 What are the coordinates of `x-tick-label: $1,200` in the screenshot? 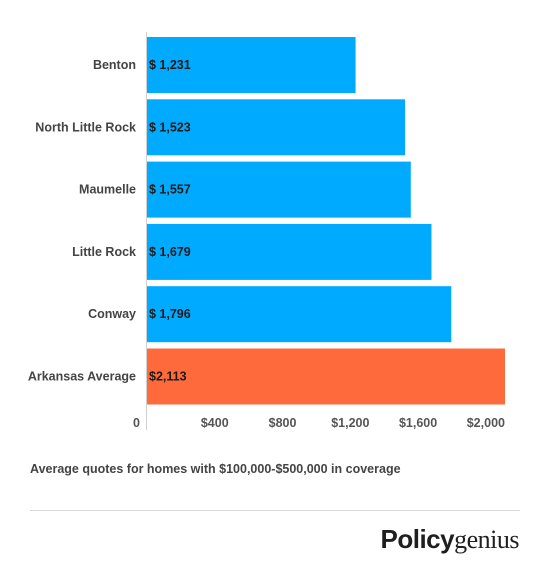 It's located at (350, 423).